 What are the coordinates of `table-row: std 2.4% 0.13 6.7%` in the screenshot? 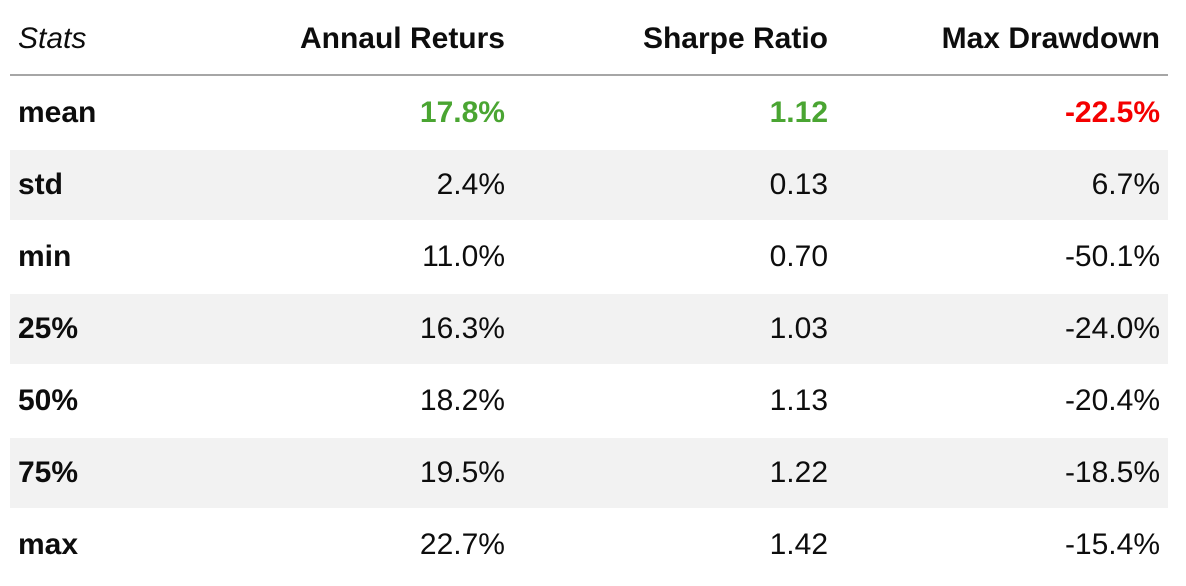 It's located at (589, 185).